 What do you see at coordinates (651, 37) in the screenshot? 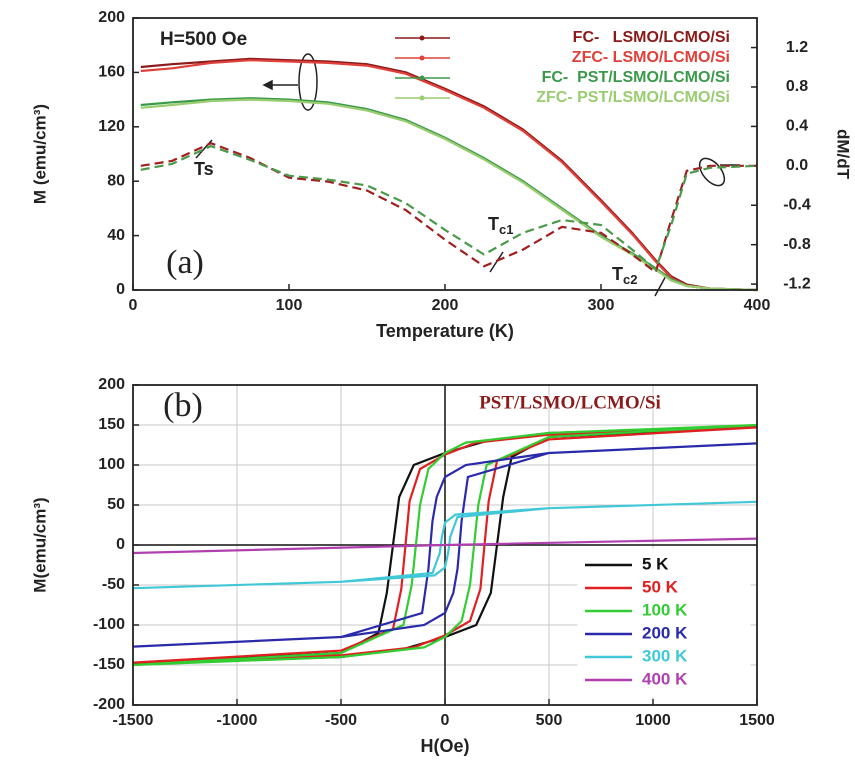
I see `legend-label: FC- LSMO/LCMO/Si` at bounding box center [651, 37].